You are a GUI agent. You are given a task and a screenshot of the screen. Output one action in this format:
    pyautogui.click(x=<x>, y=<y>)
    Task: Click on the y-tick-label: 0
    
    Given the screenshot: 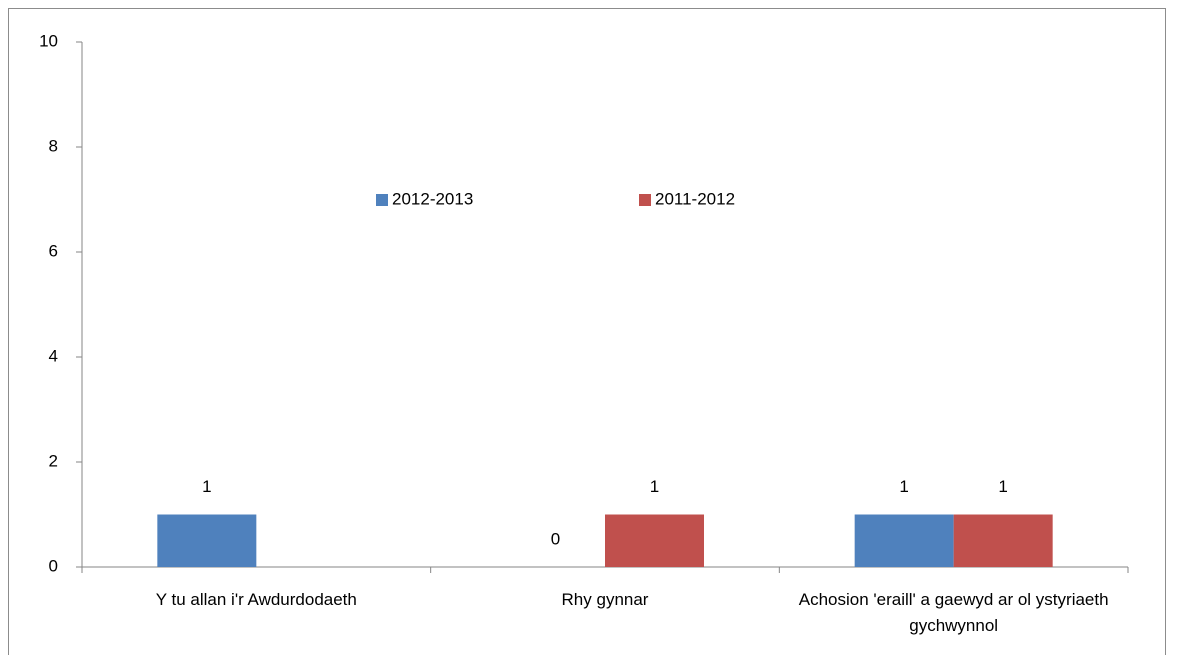 What is the action you would take?
    pyautogui.click(x=53, y=565)
    